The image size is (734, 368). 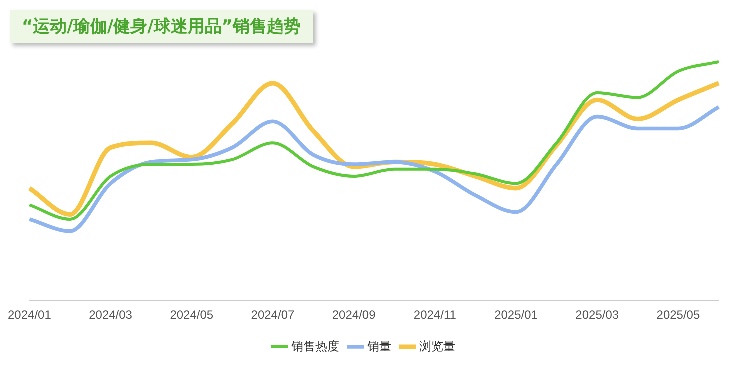 I want to click on x-tick-label: 2025/01, so click(x=516, y=315).